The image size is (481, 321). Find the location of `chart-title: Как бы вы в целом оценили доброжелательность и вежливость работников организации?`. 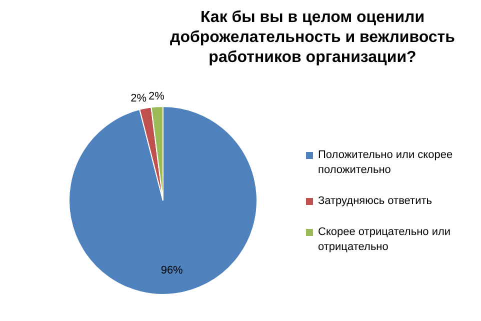

chart-title: Как бы вы в целом оценили доброжелательность и вежливость работников организации? is located at coordinates (312, 38).